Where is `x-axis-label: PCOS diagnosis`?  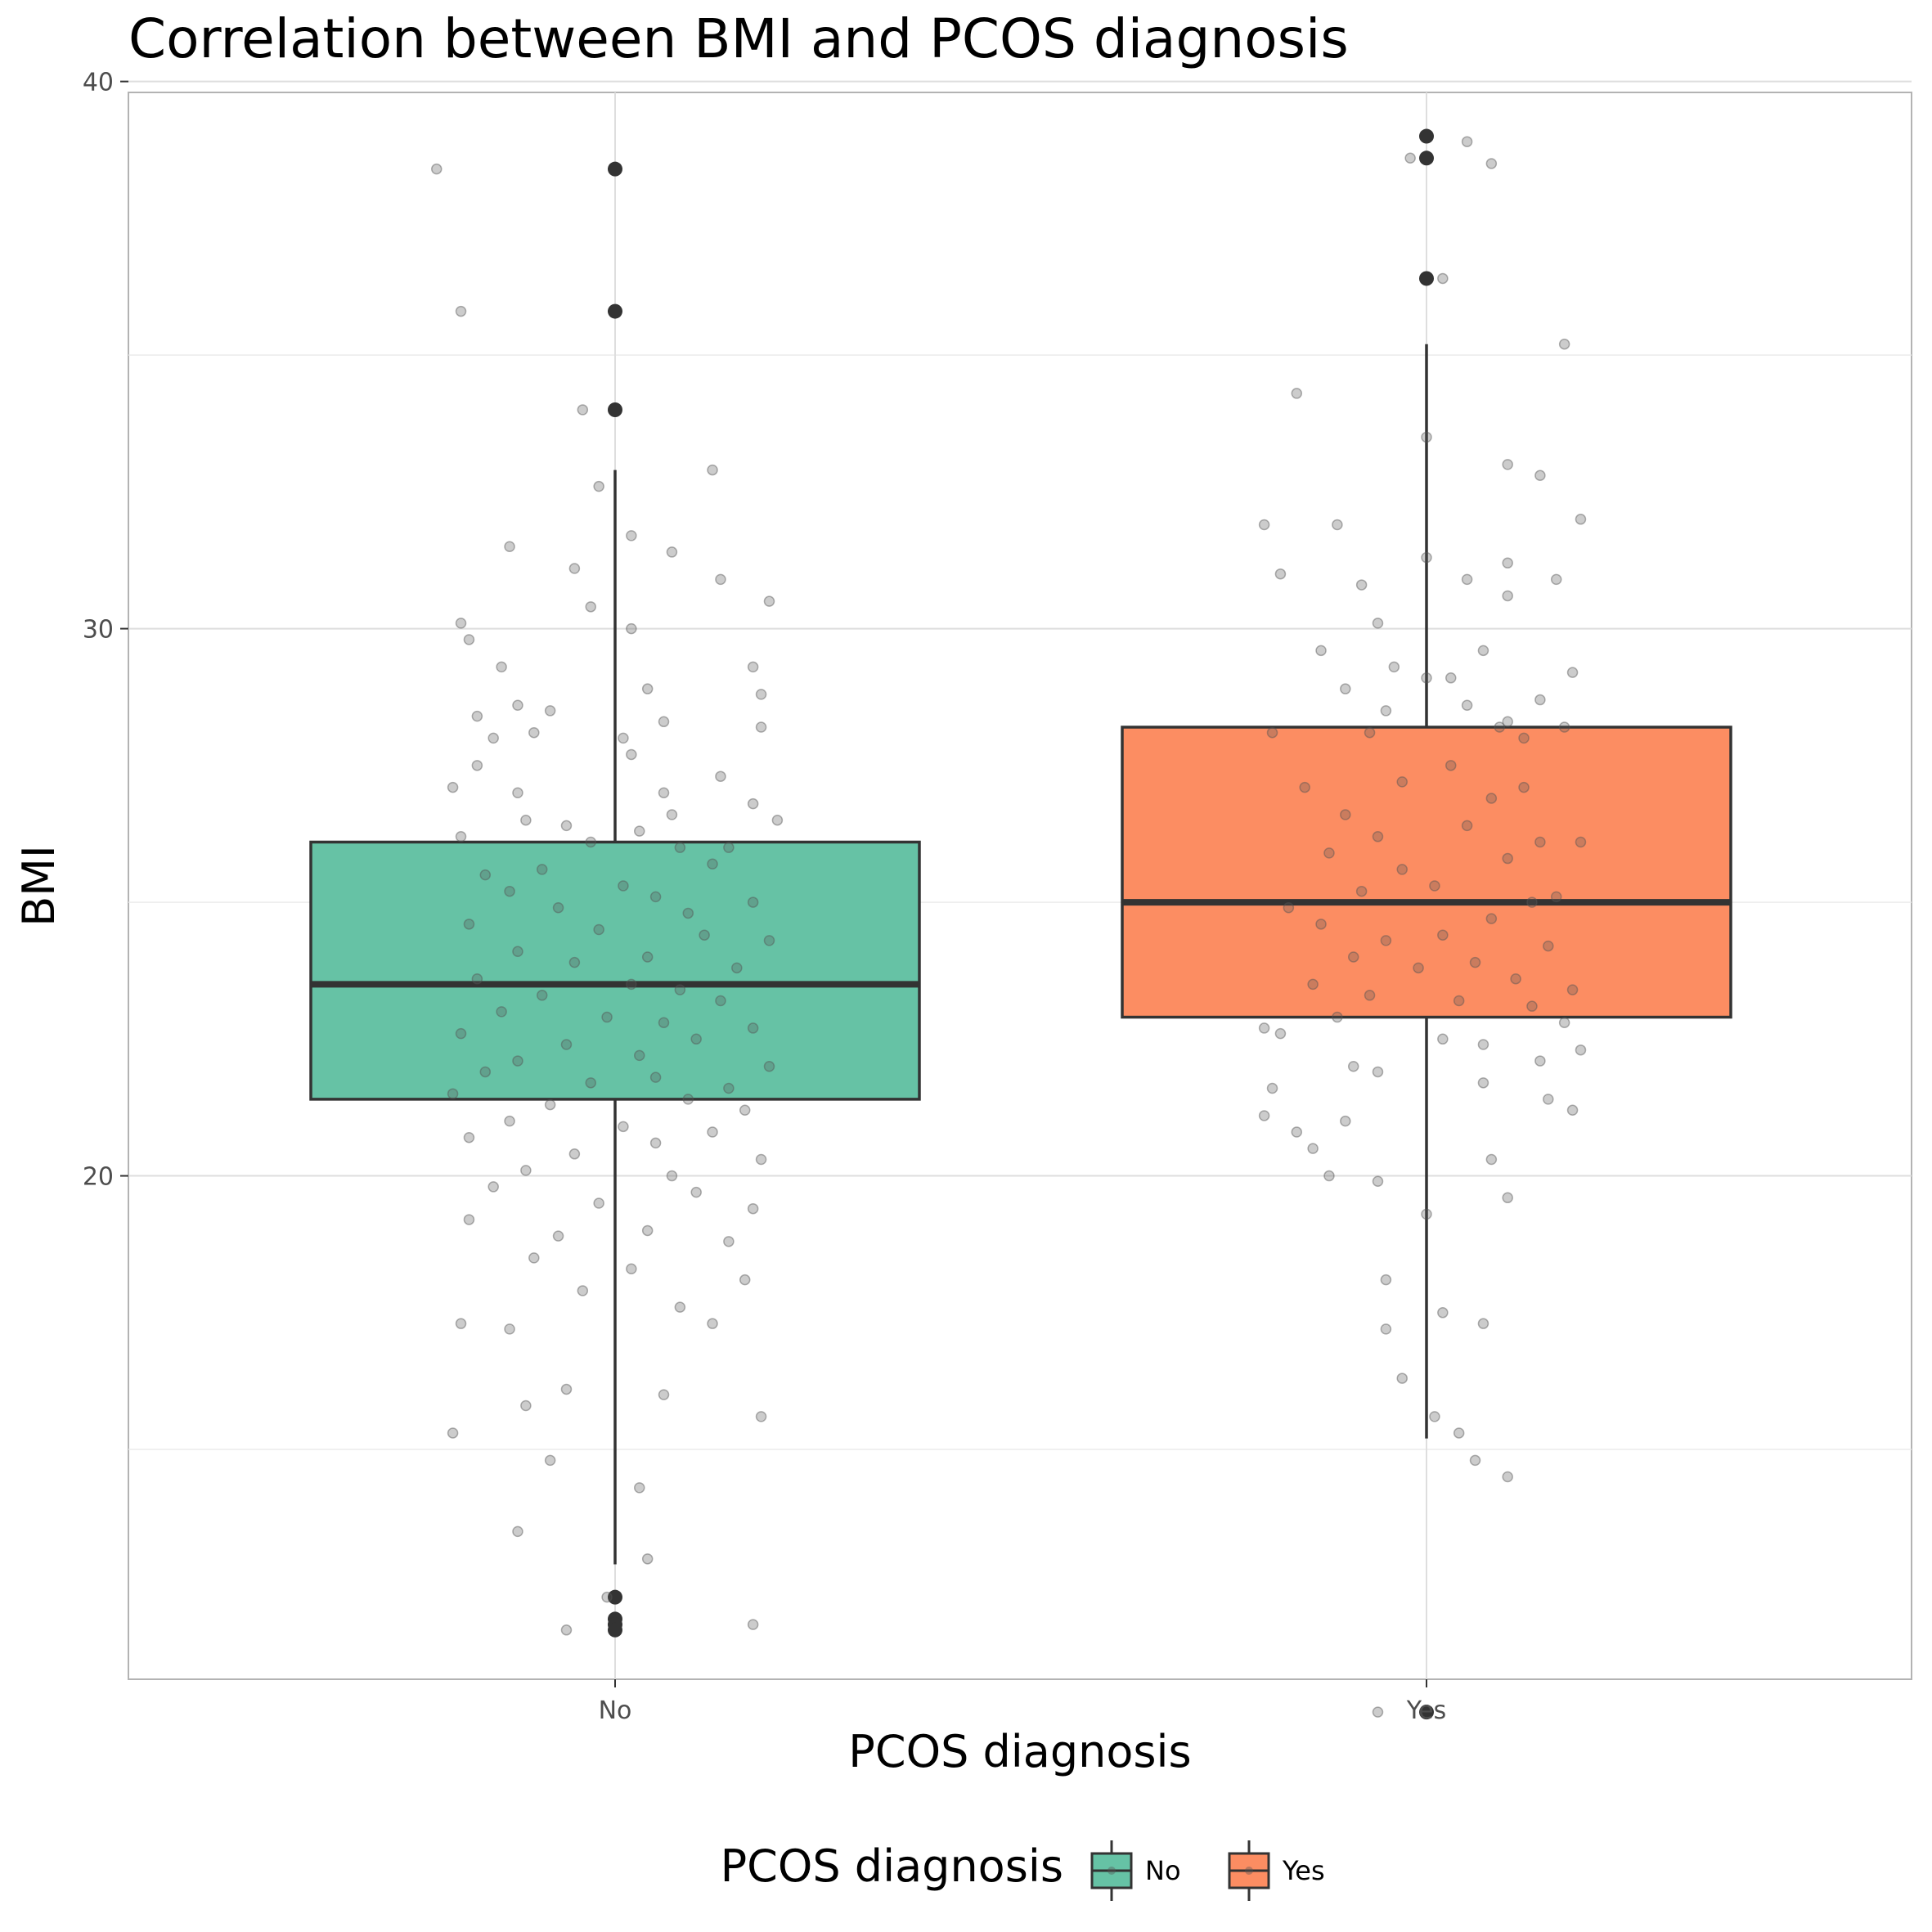 x-axis-label: PCOS diagnosis is located at coordinates (1020, 1752).